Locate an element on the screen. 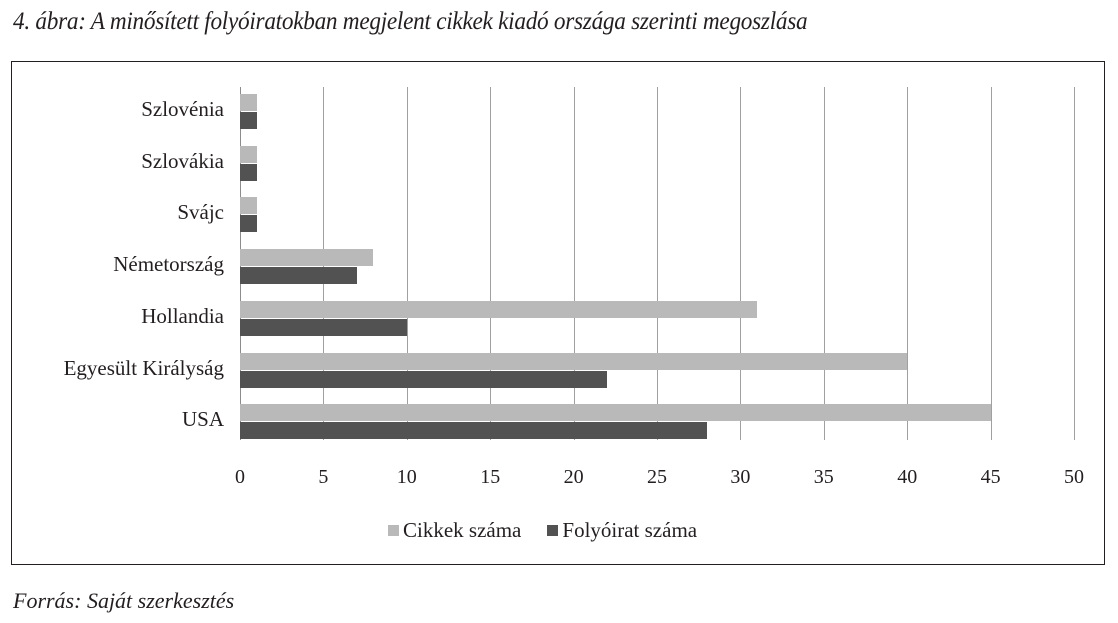 The width and height of the screenshot is (1118, 623). category-label: Svájc is located at coordinates (200, 212).